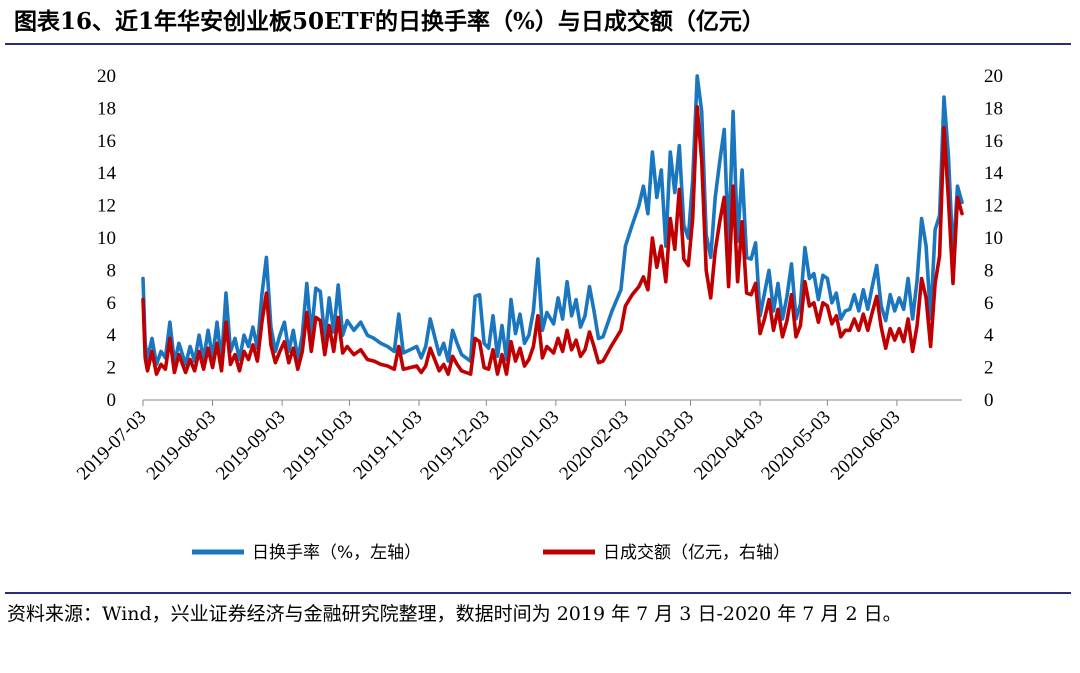  I want to click on y-left-tick-label: 2, so click(112, 368).